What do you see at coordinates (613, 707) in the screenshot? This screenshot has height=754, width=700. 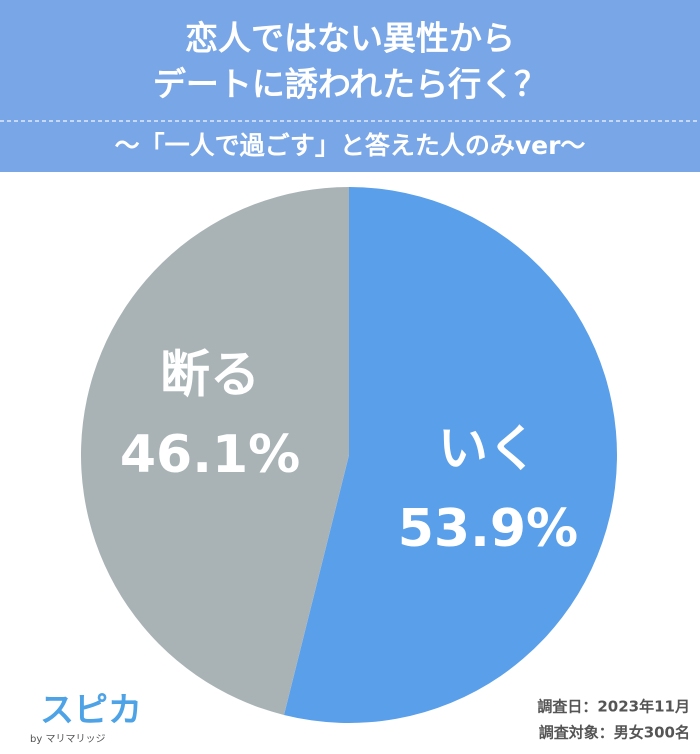 I see `footer-note: 調査日：2023年11月` at bounding box center [613, 707].